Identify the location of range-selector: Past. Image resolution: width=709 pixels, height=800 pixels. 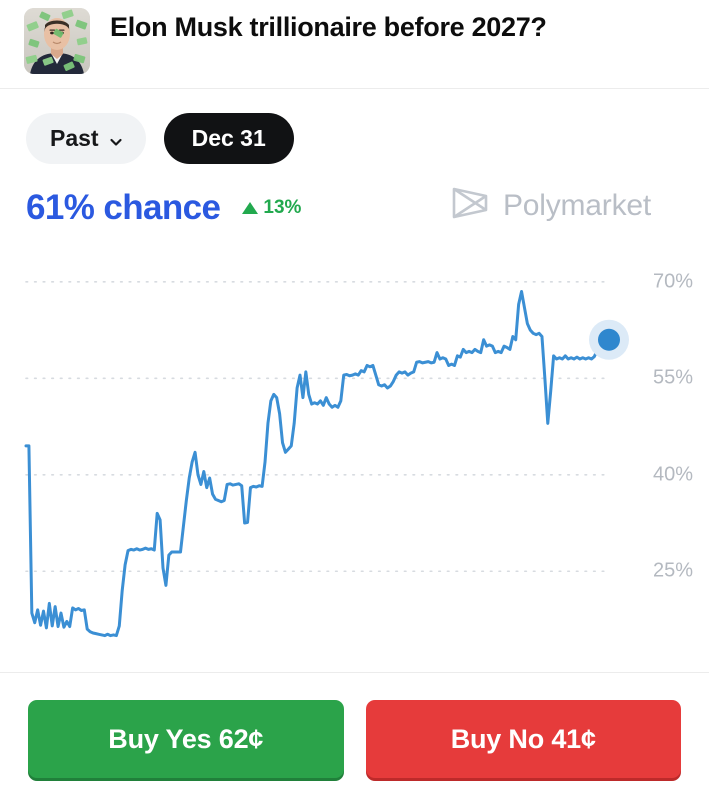
(86, 138).